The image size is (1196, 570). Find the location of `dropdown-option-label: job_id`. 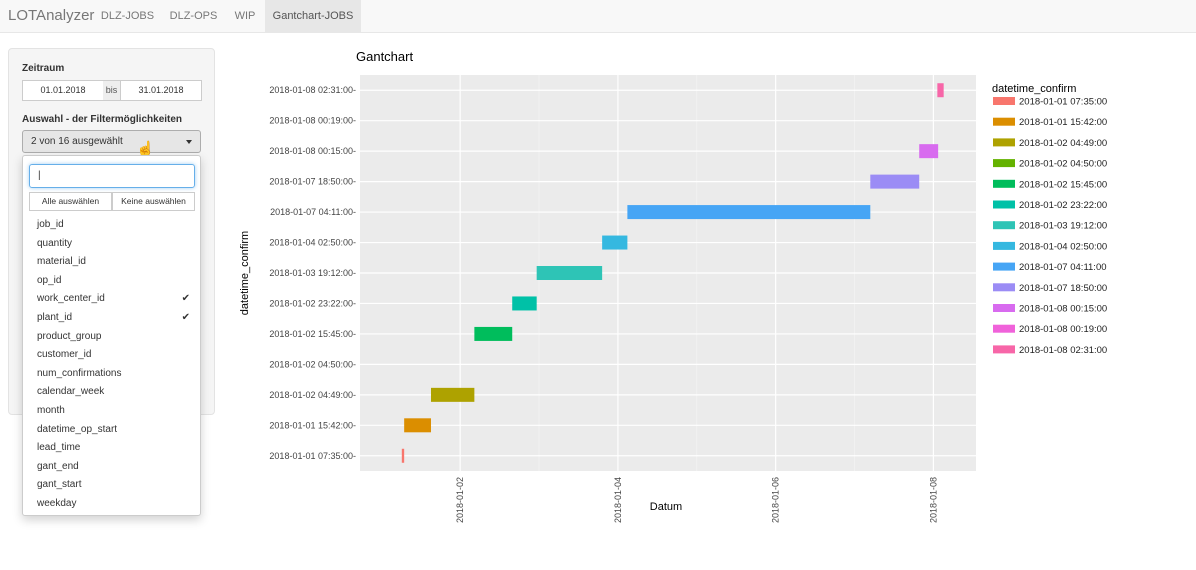

dropdown-option-label: job_id is located at coordinates (50, 224).